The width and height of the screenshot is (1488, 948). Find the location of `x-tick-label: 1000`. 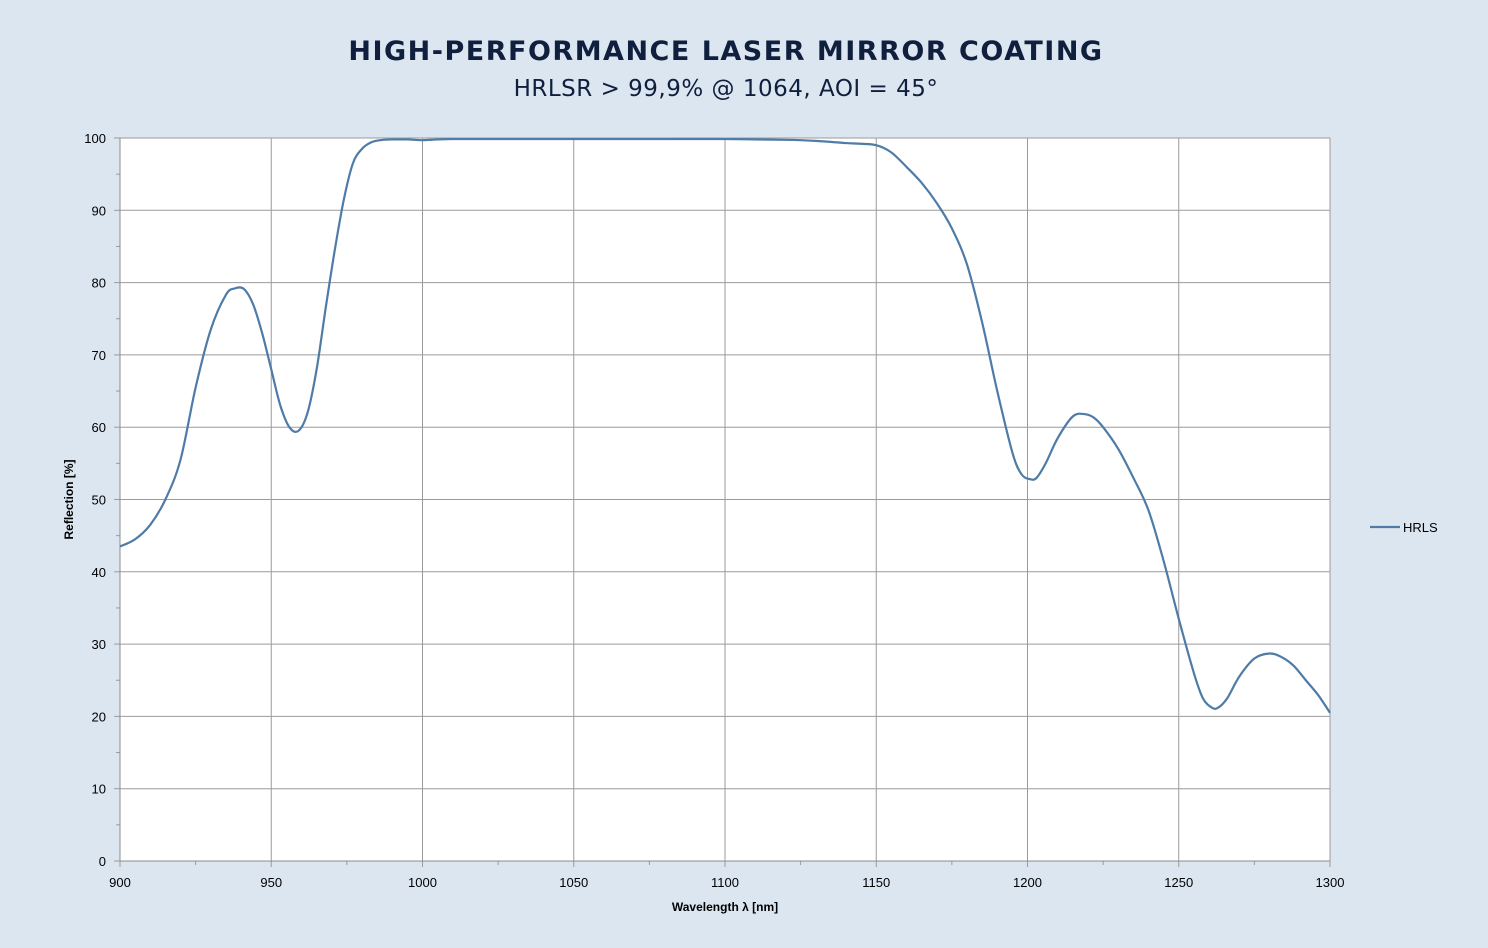

x-tick-label: 1000 is located at coordinates (422, 882).